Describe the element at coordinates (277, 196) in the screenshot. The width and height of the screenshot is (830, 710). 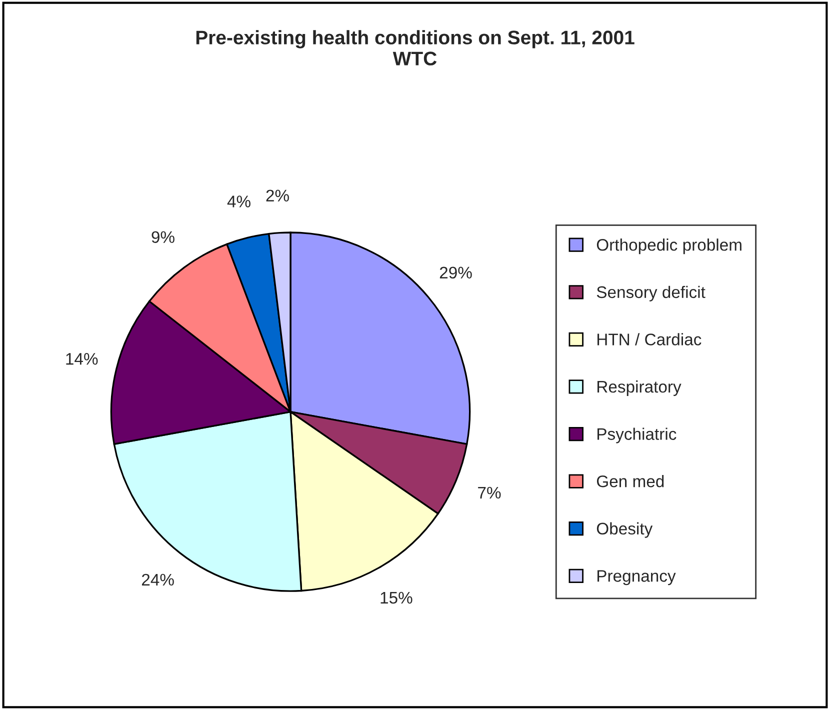
I see `data-label: 2%` at that location.